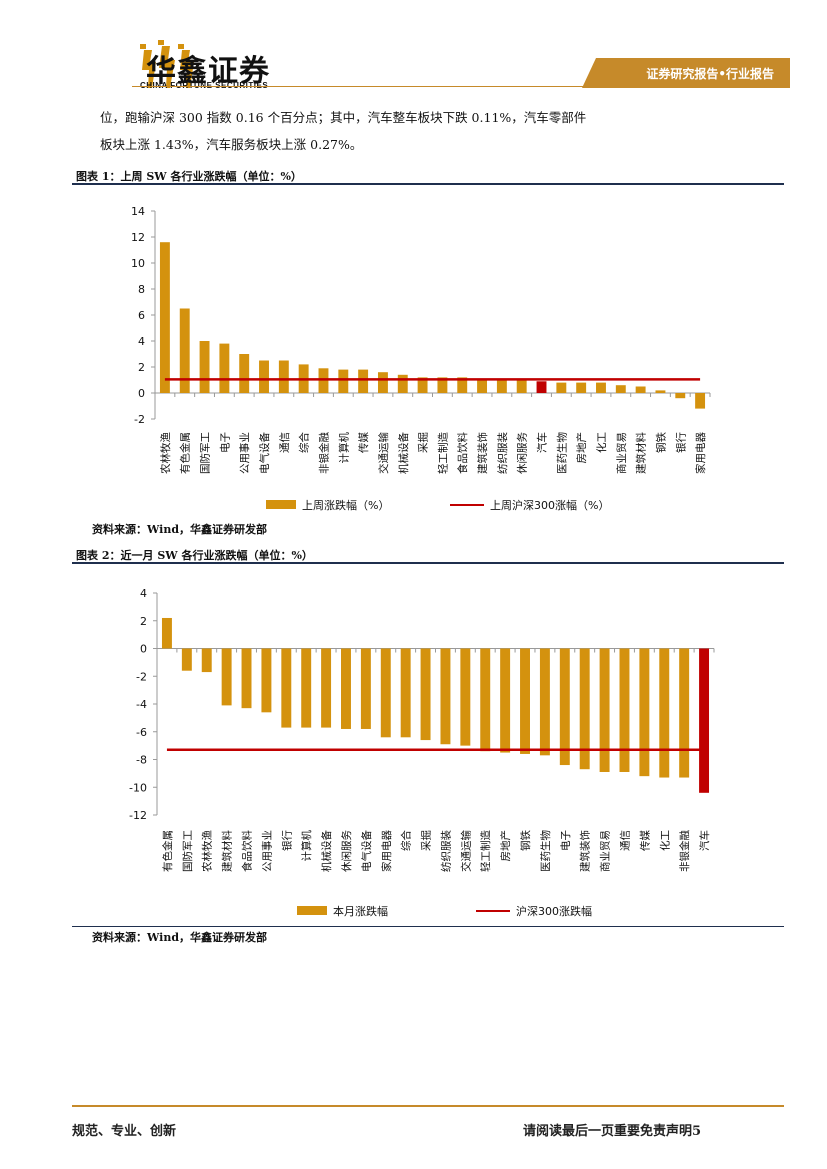 This screenshot has width=827, height=1169. What do you see at coordinates (465, 851) in the screenshot?
I see `chart2-category-label: 交通运输` at bounding box center [465, 851].